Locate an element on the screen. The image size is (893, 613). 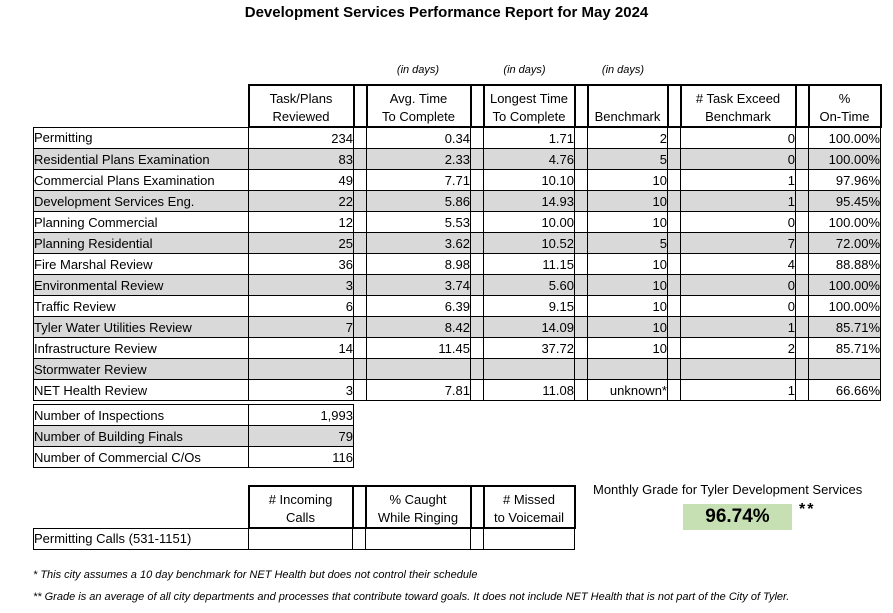
row-label: Number of Inspections is located at coordinates (141, 415).